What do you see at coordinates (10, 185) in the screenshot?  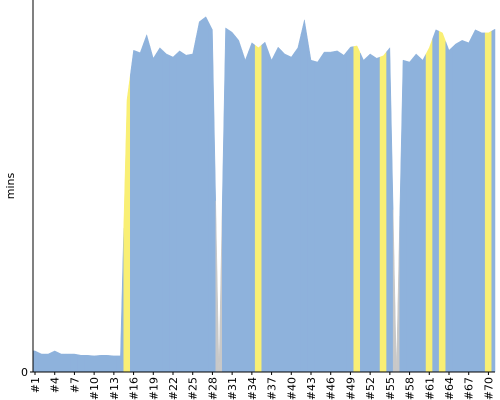 I see `y-axis-label: mins` at bounding box center [10, 185].